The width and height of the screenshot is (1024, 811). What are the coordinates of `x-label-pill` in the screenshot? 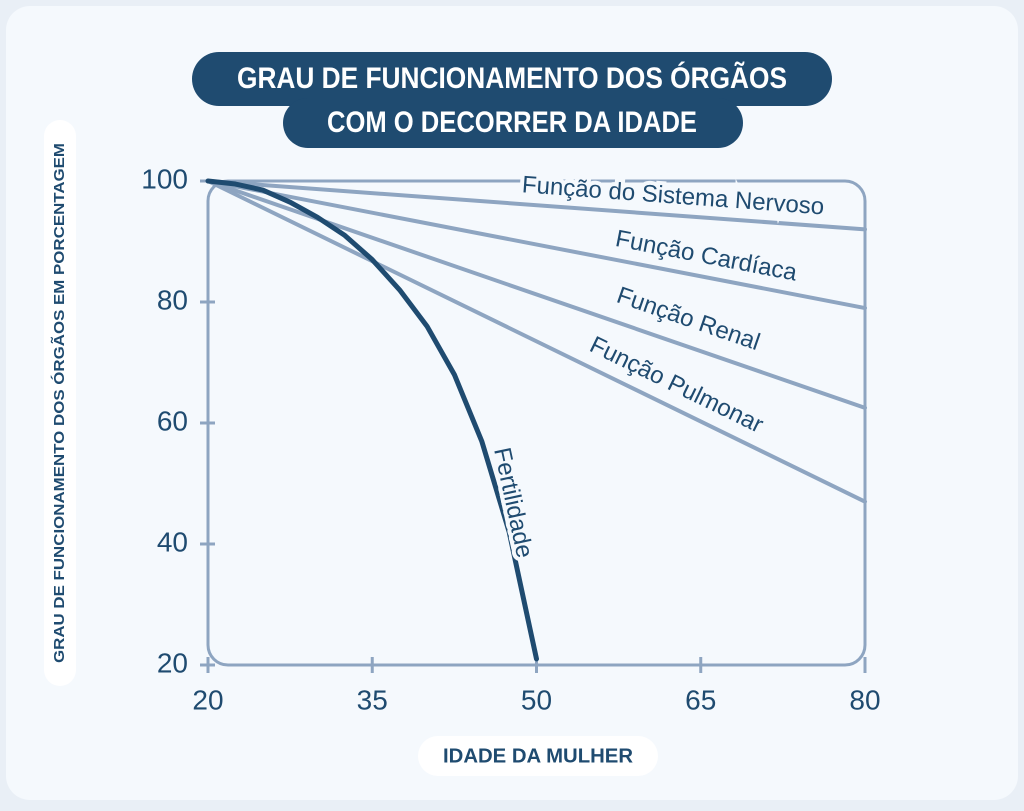 It's located at (538, 756).